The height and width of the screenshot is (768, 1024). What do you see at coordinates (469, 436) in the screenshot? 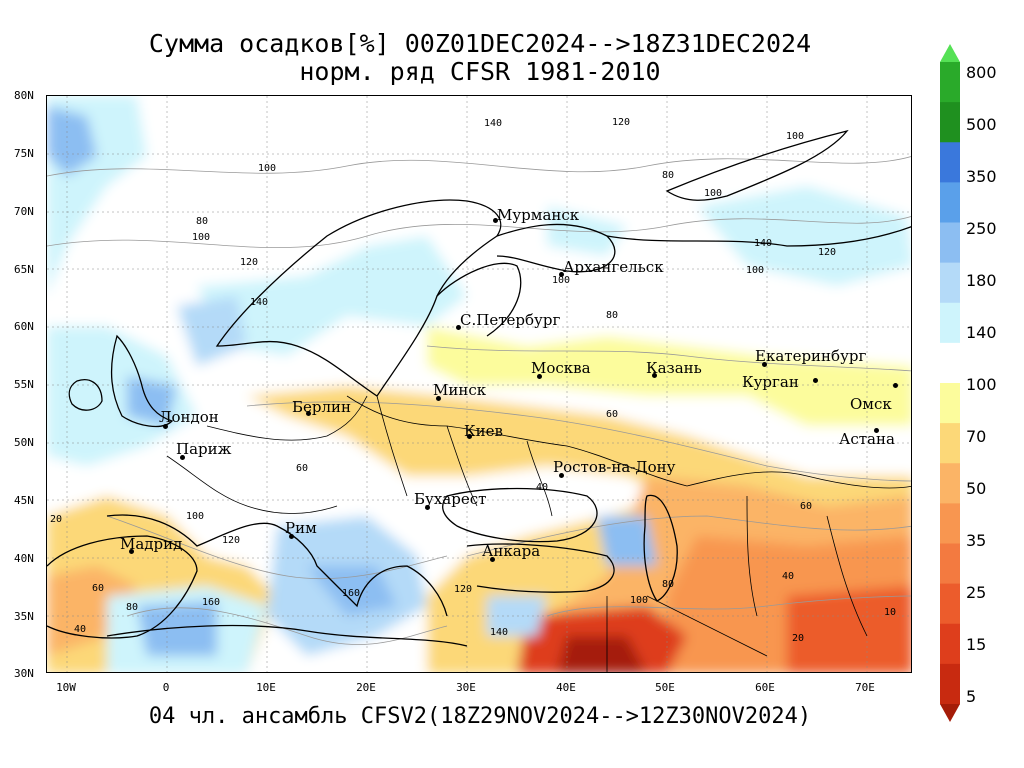
I see `city-dot-kyiv` at bounding box center [469, 436].